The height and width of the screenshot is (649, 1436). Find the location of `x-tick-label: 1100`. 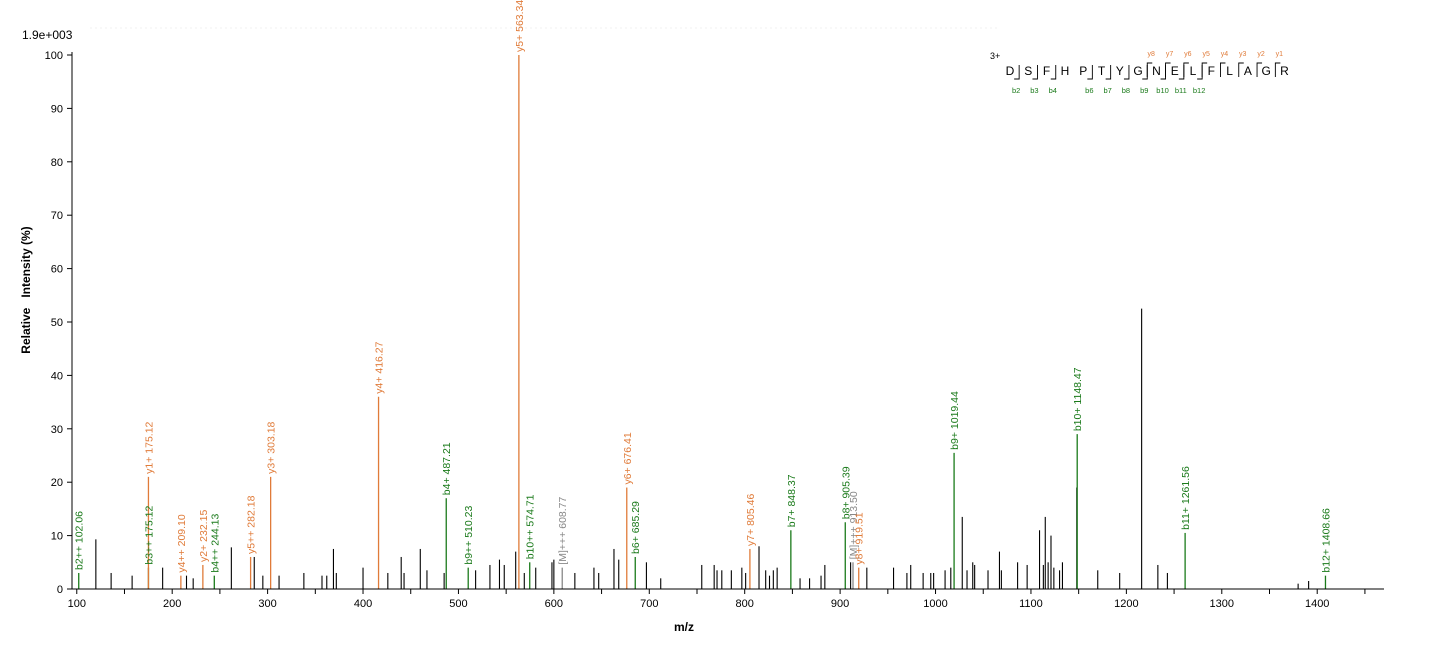

x-tick-label: 1100 is located at coordinates (1031, 604).